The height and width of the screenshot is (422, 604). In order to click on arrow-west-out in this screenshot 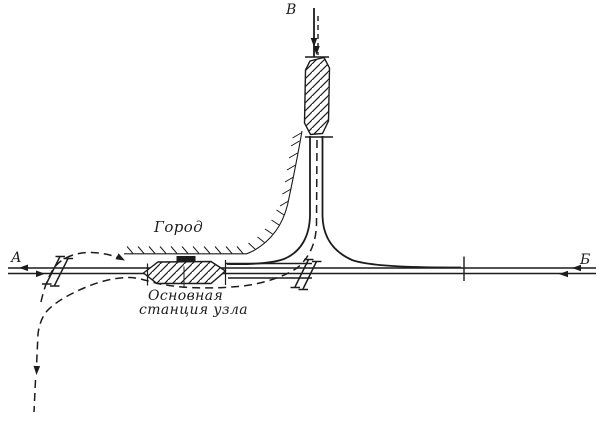, I will do `click(23, 268)`.